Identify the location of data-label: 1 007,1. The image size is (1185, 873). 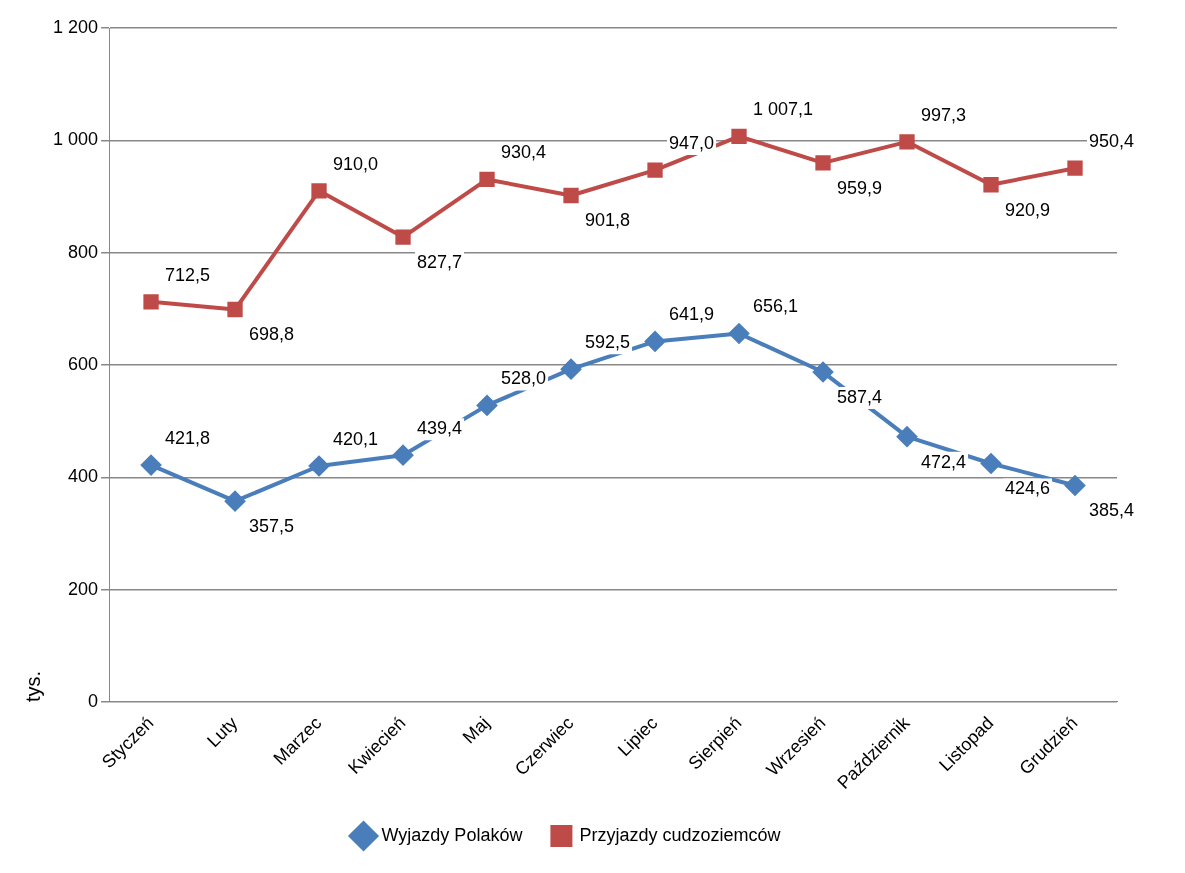
(783, 109).